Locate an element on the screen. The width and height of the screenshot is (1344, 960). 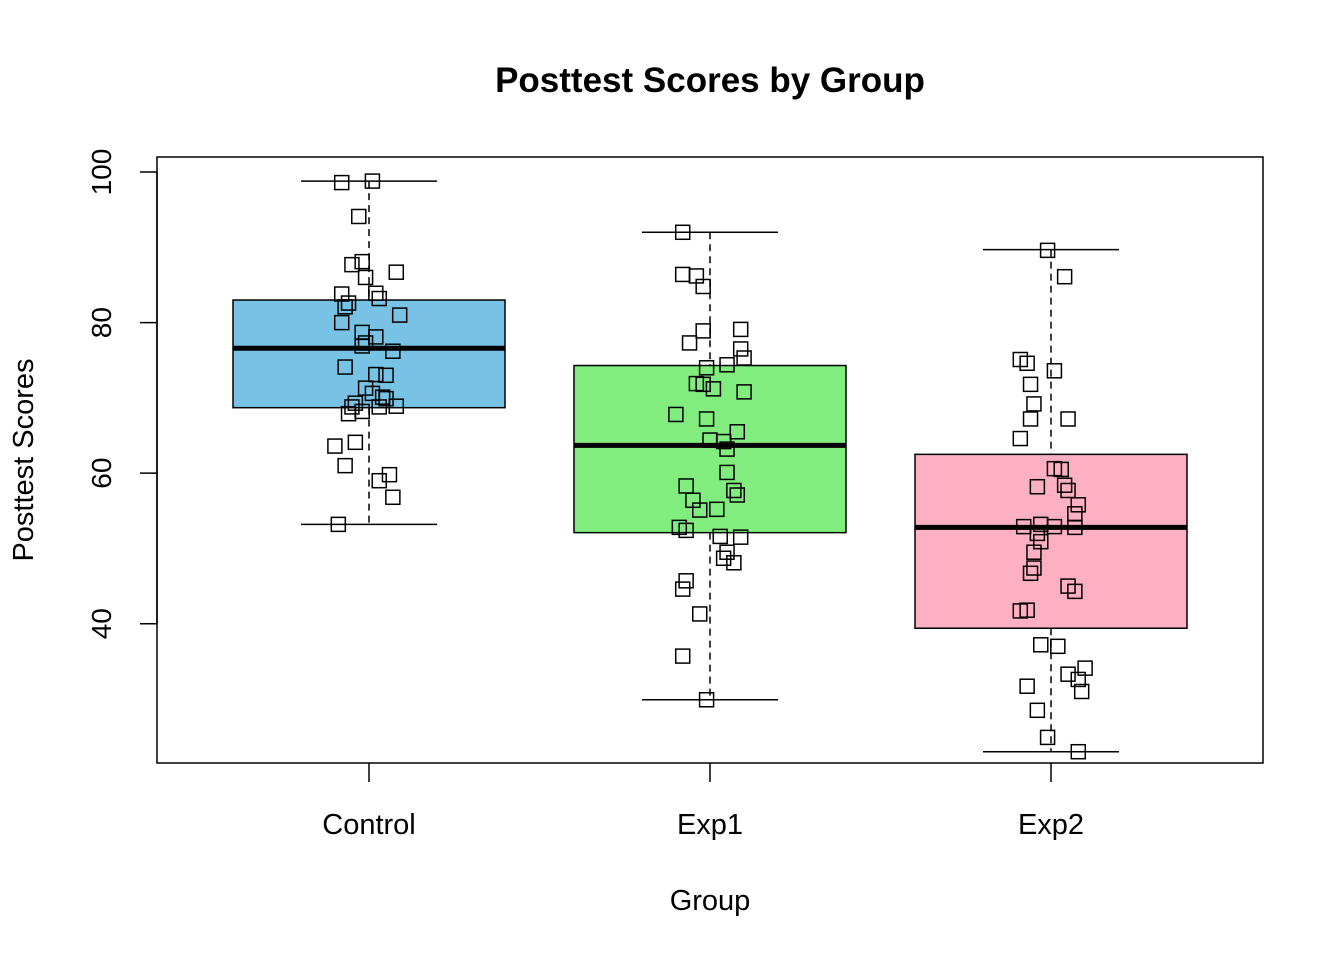
x-axis-label: Group is located at coordinates (710, 901).